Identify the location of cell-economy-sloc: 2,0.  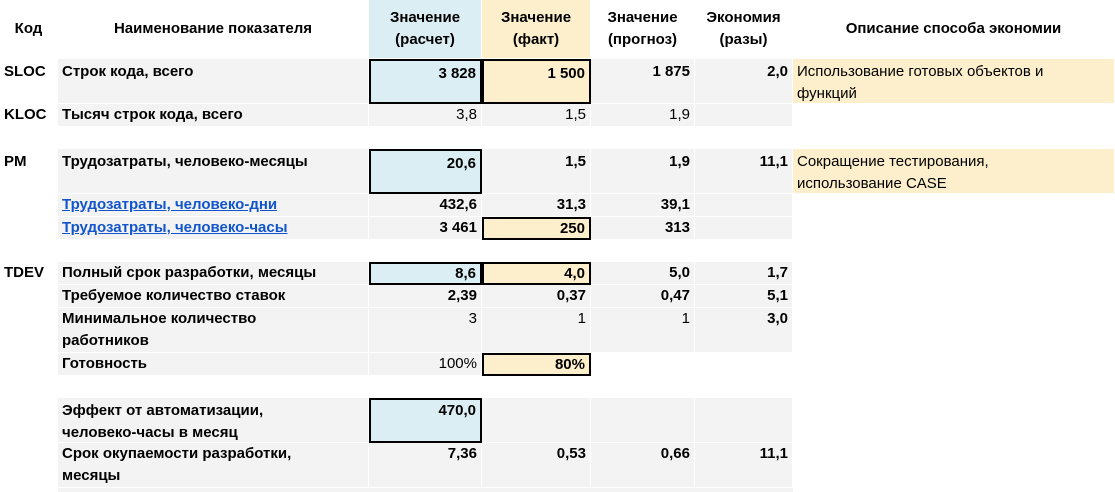
(744, 81).